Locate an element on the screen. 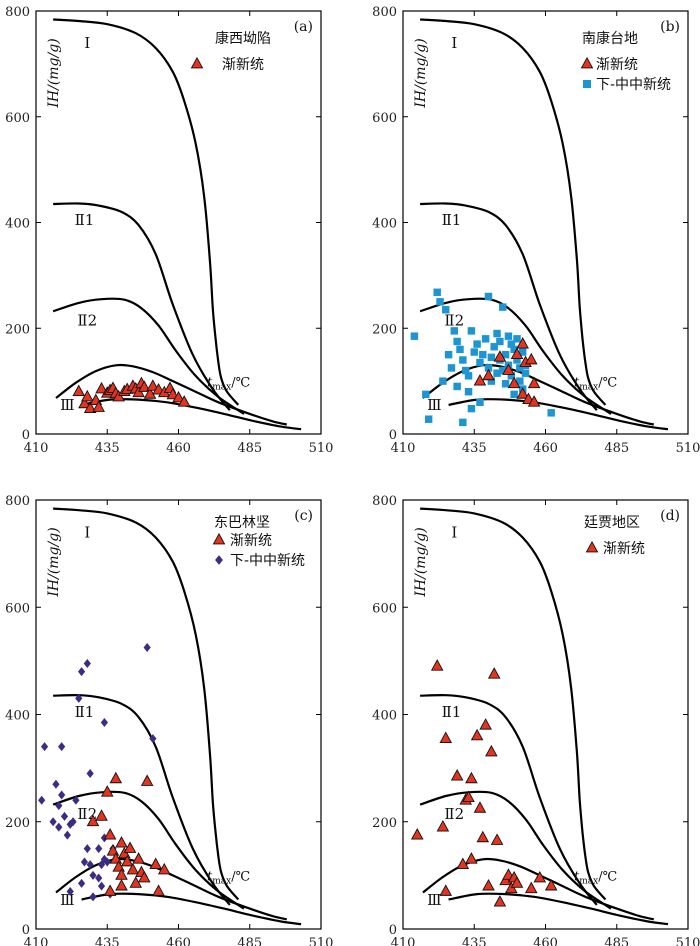 The image size is (700, 946). series-diamond is located at coordinates (97, 772).